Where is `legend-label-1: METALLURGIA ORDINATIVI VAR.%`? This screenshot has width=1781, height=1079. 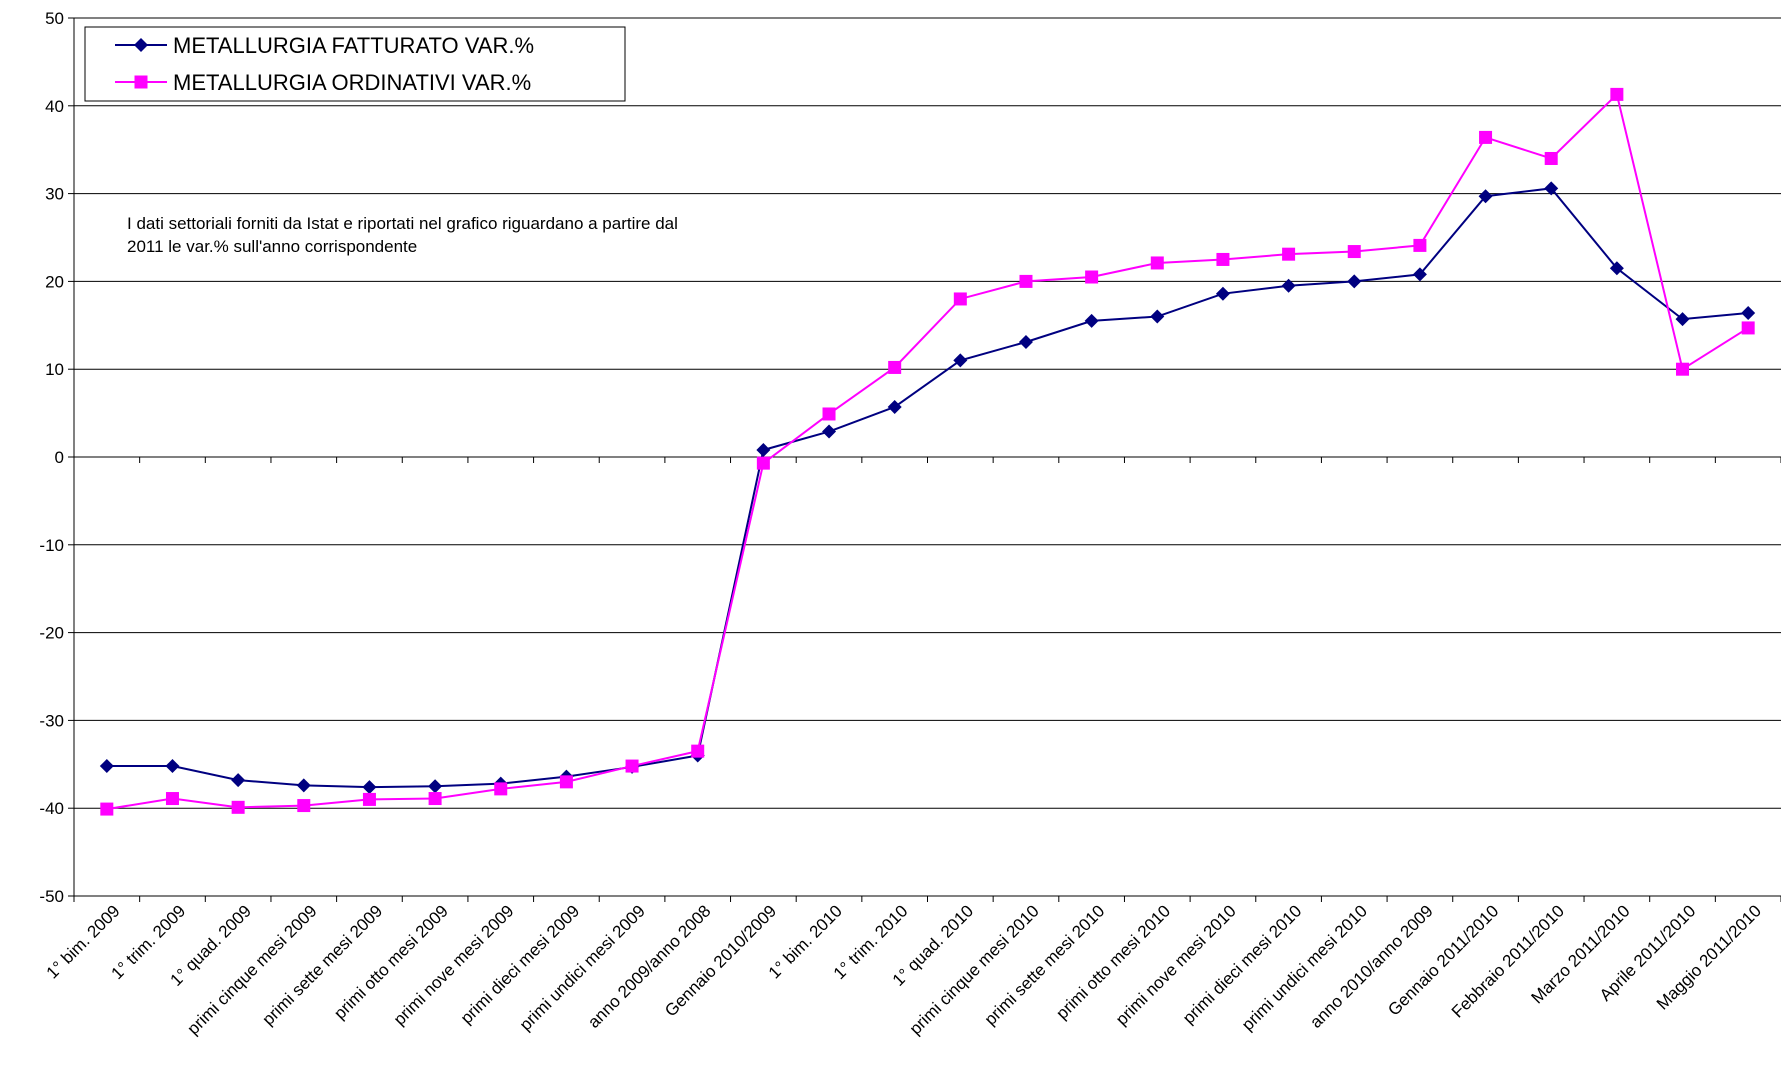 legend-label-1: METALLURGIA ORDINATIVI VAR.% is located at coordinates (352, 82).